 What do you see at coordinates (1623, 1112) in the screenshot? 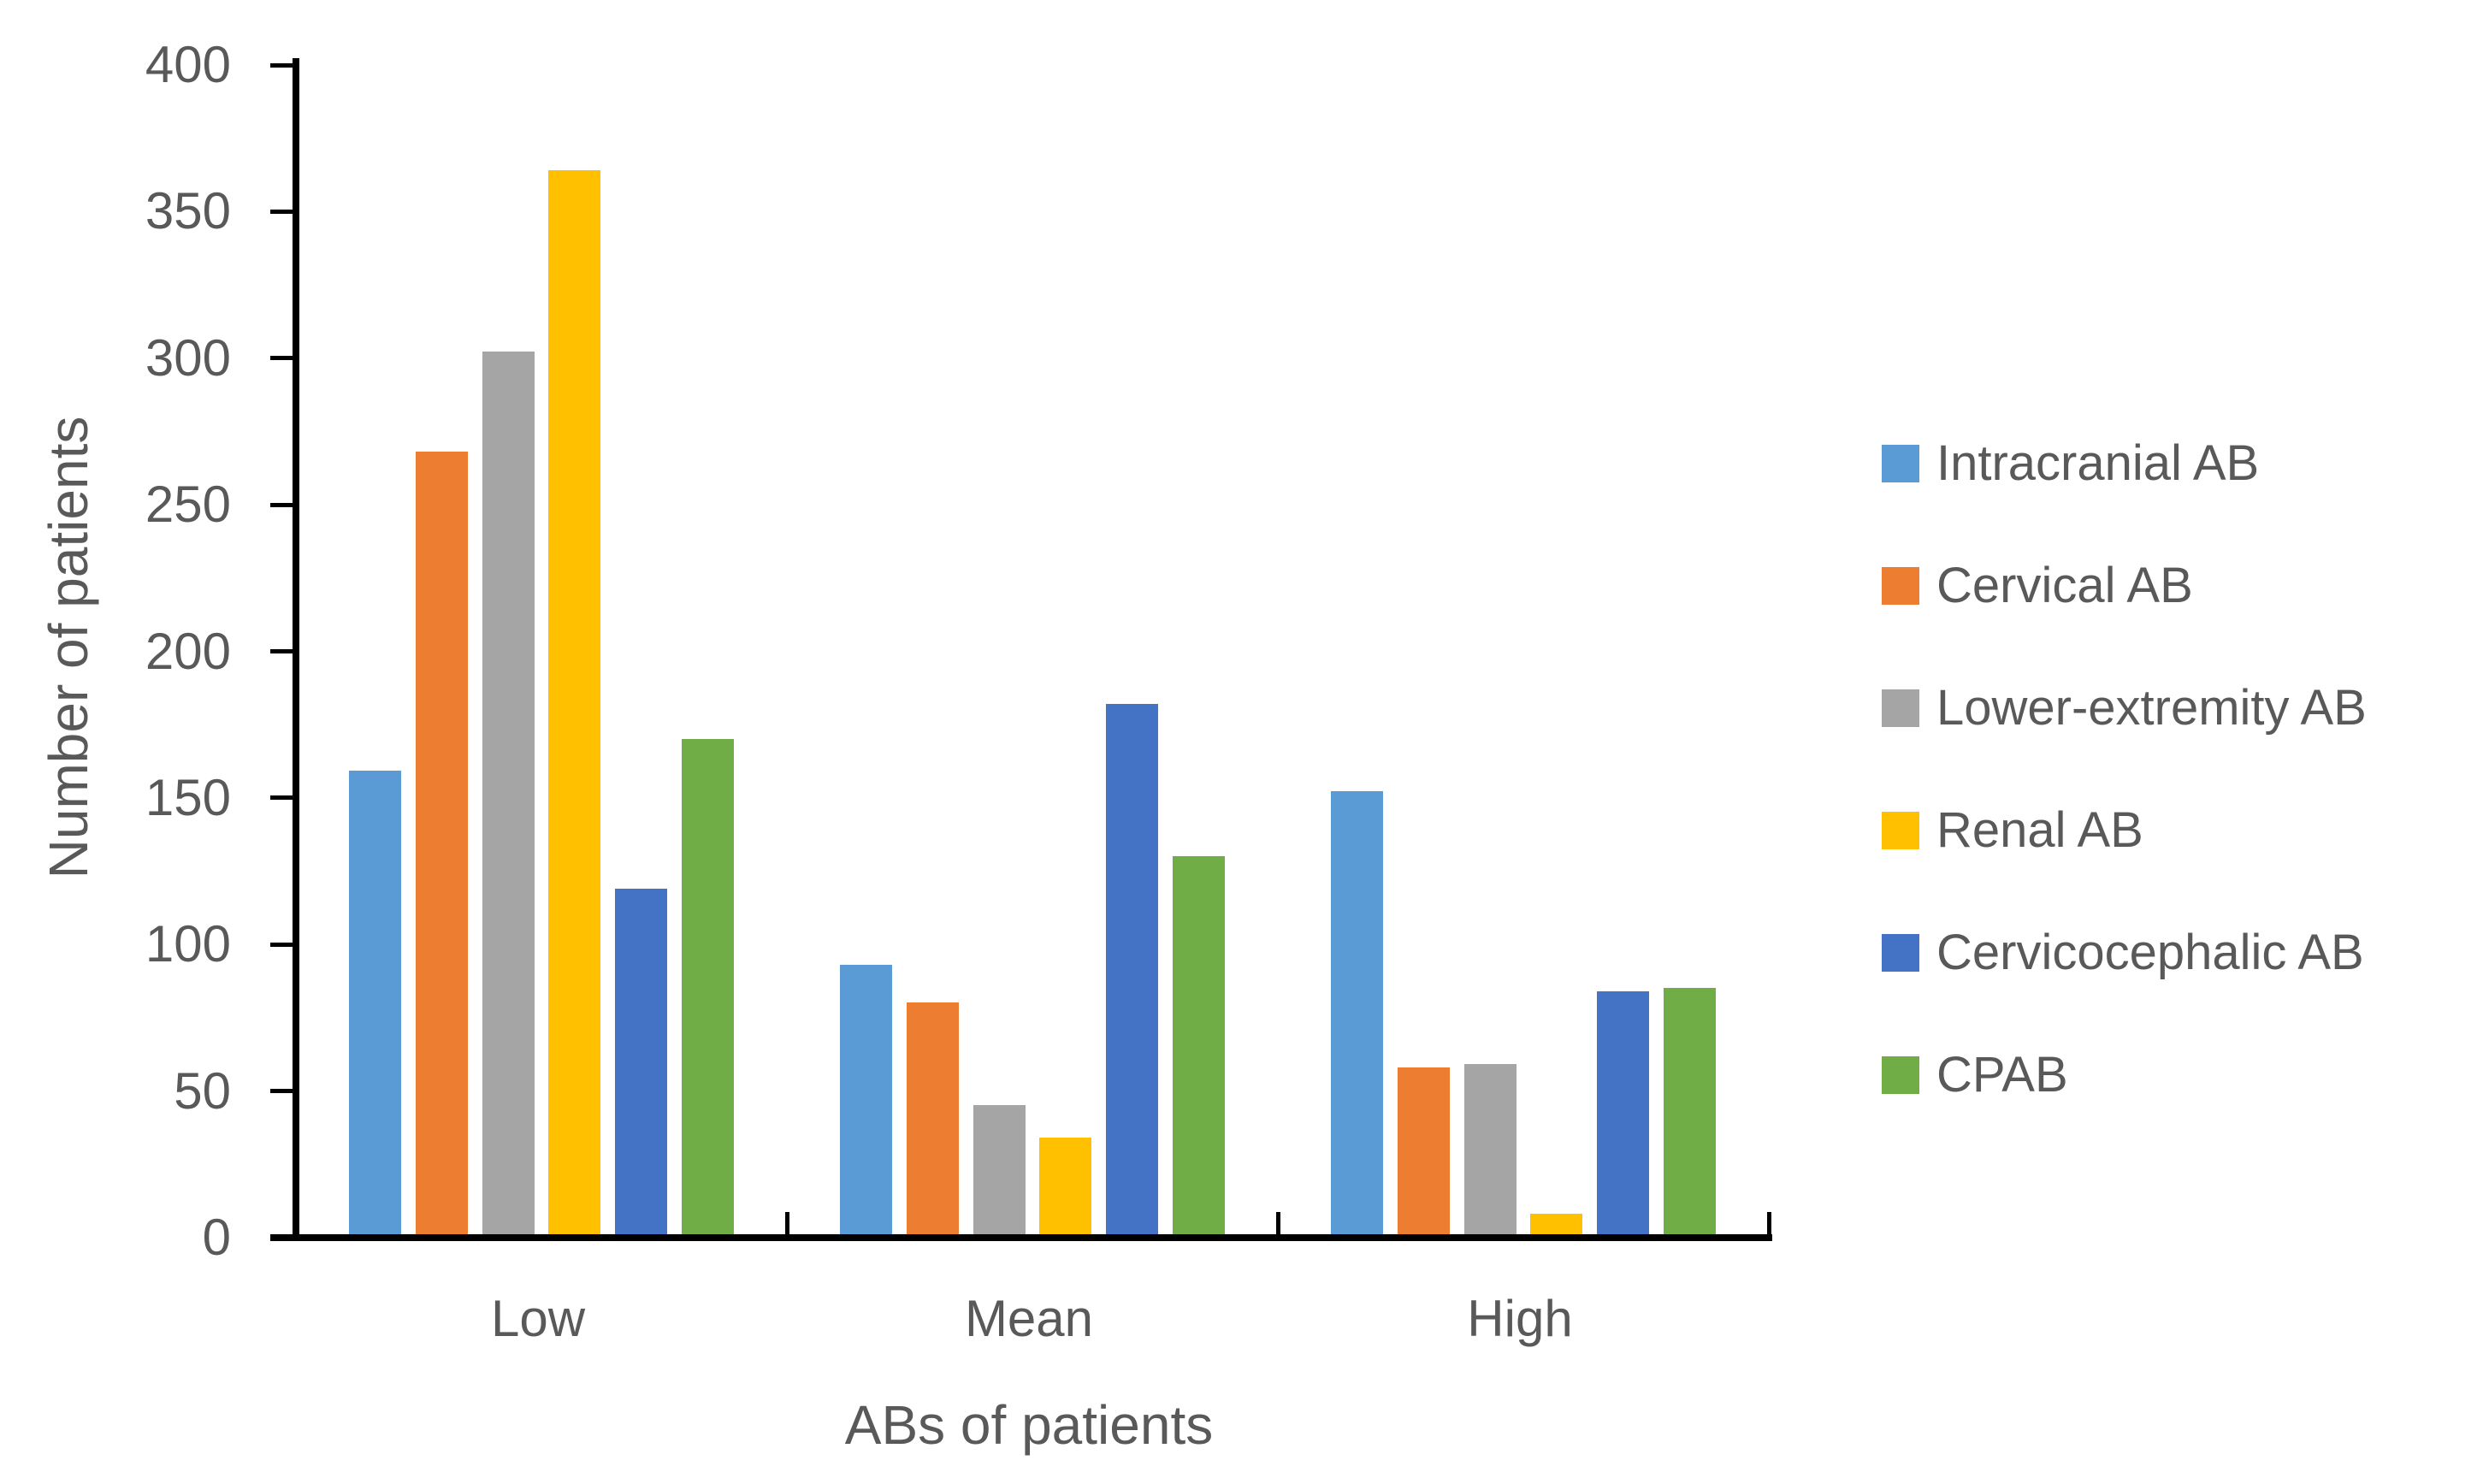
I see `bar-cervicocephalic-ab-high` at bounding box center [1623, 1112].